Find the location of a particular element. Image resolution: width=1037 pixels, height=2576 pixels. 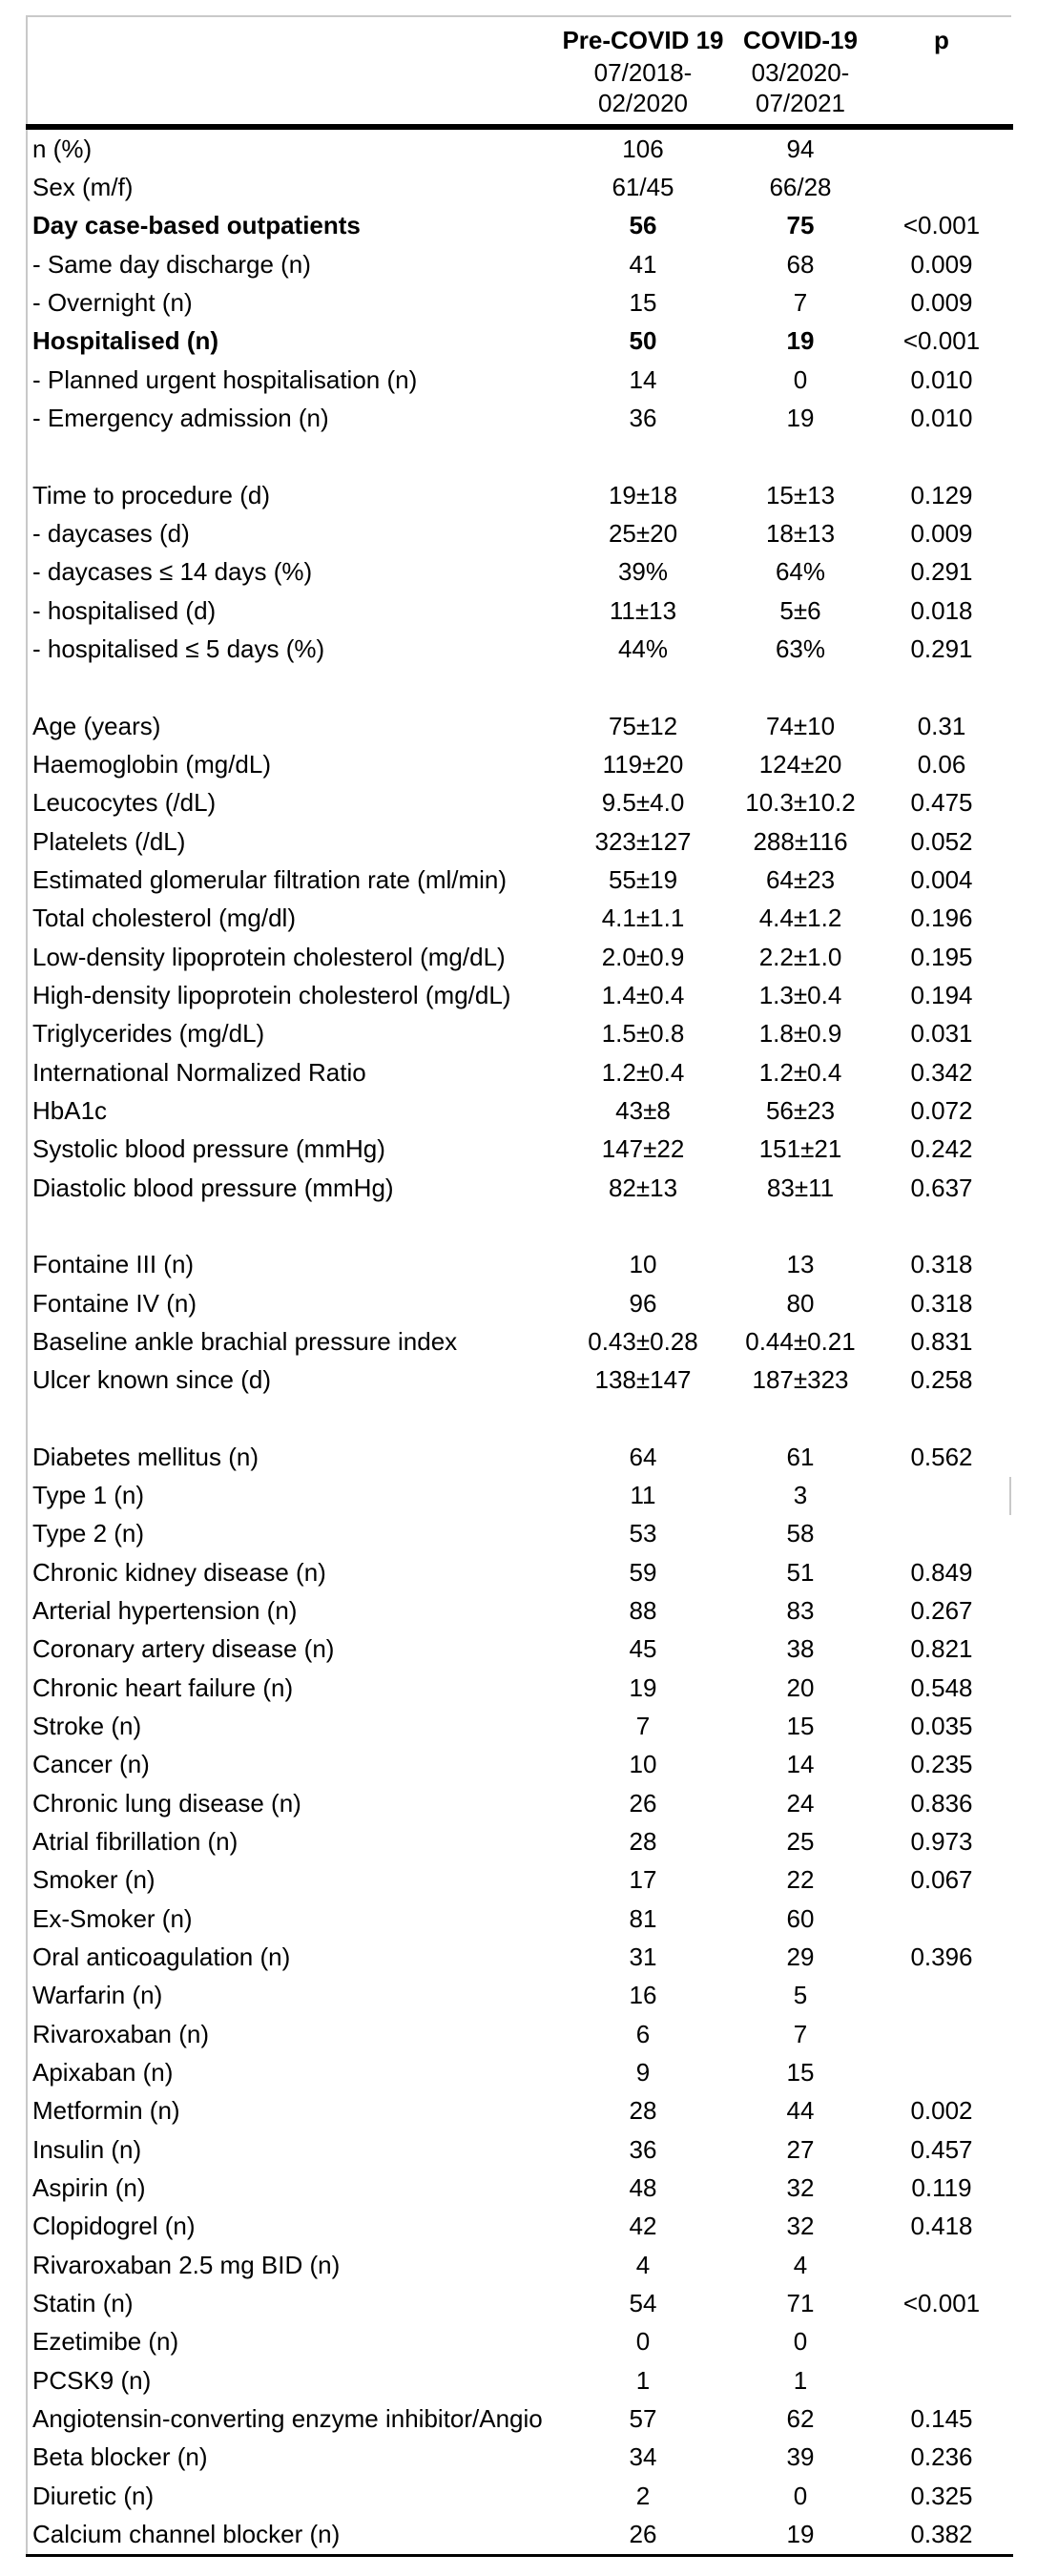

row-label: - daycases ≤ 14 days (%) is located at coordinates (173, 572).